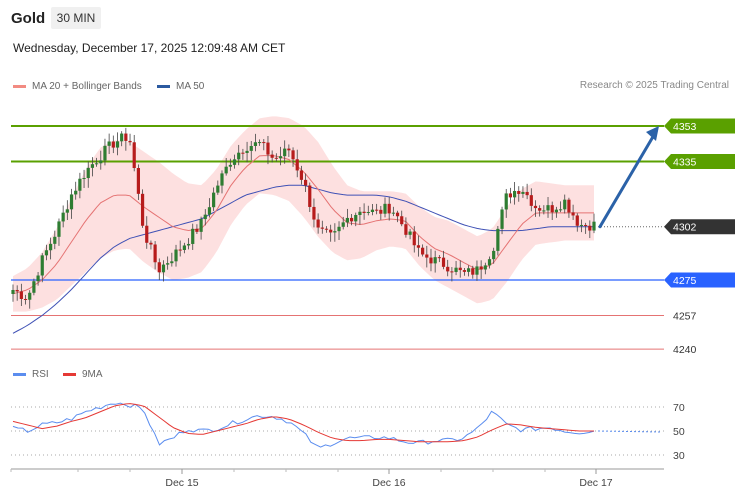 The width and height of the screenshot is (738, 500). What do you see at coordinates (190, 86) in the screenshot?
I see `ma50-label: MA 50` at bounding box center [190, 86].